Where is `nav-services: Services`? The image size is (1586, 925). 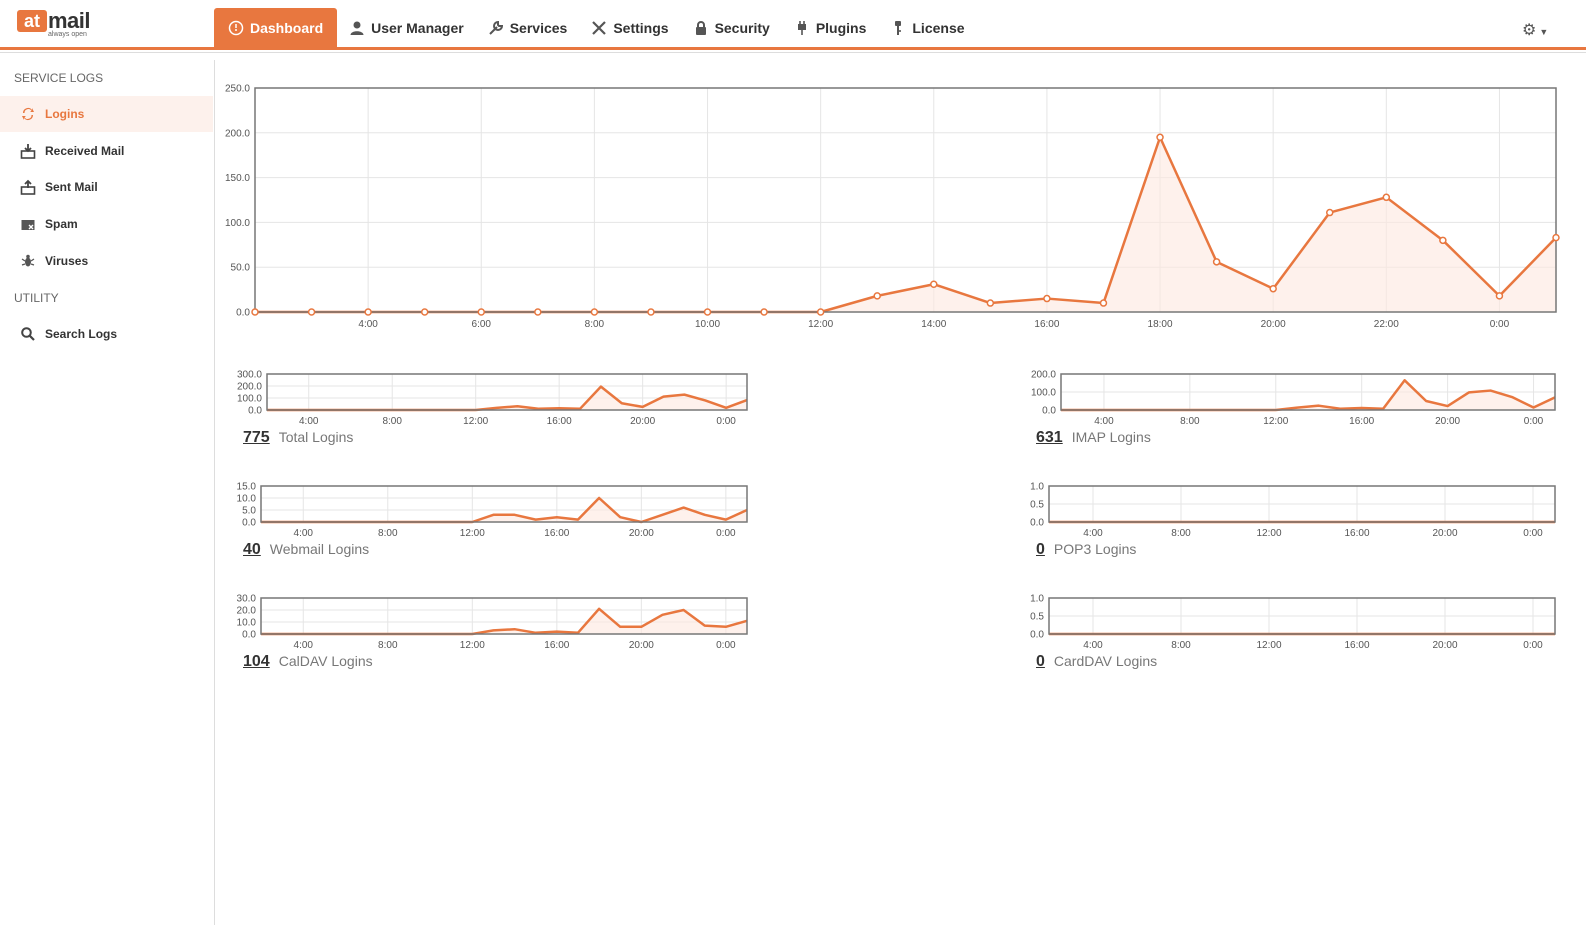
nav-services: Services is located at coordinates (528, 28).